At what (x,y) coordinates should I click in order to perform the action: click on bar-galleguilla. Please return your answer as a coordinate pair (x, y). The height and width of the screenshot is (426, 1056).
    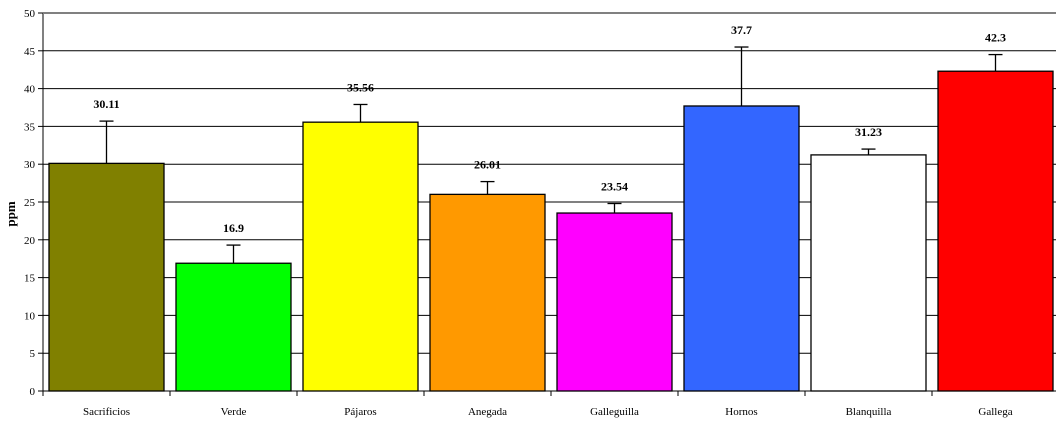
    Looking at the image, I should click on (614, 302).